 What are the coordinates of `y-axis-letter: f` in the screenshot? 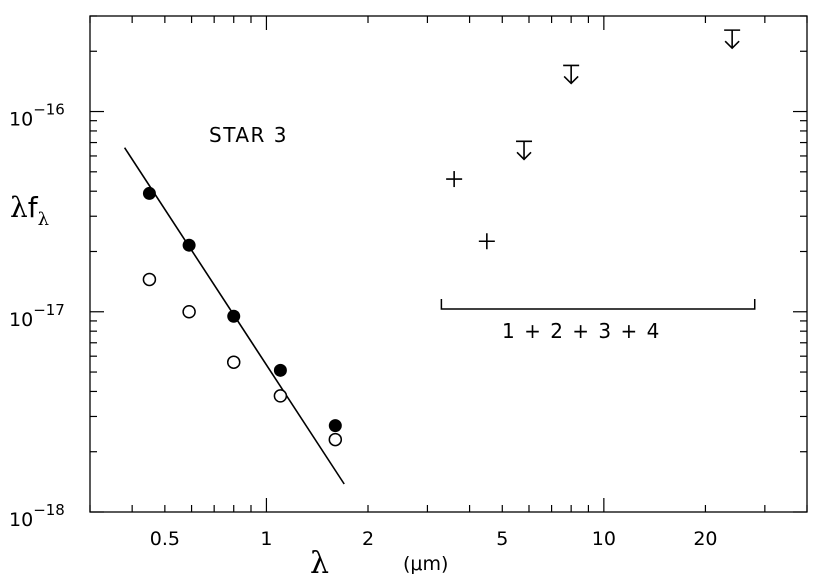 It's located at (33, 207).